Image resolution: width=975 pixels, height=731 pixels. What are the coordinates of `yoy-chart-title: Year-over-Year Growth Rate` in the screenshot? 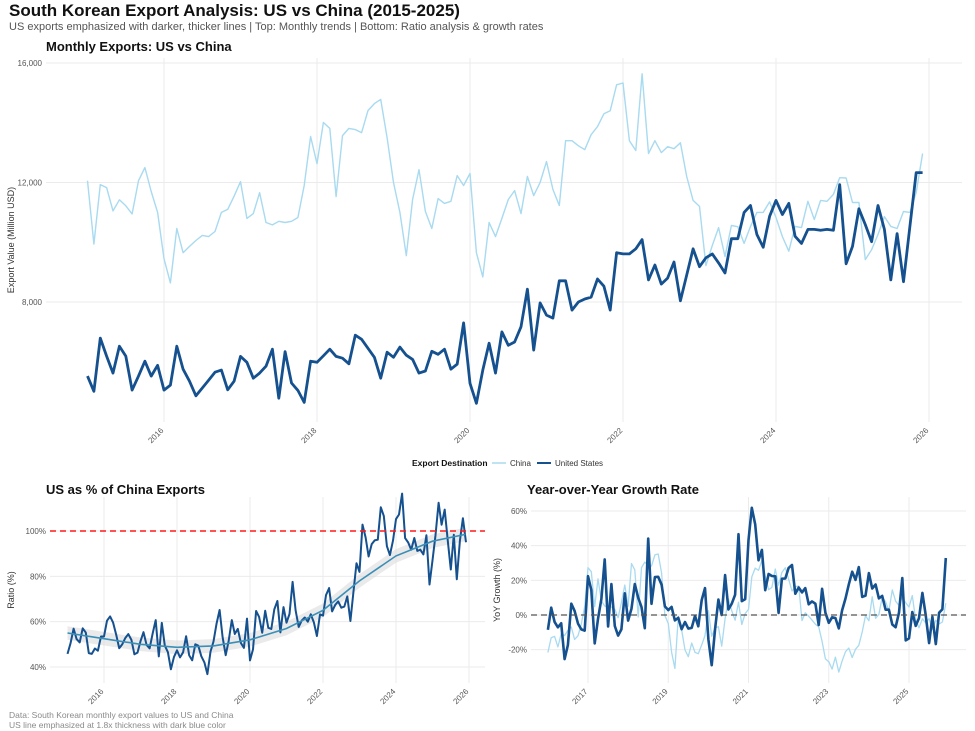 It's located at (613, 489).